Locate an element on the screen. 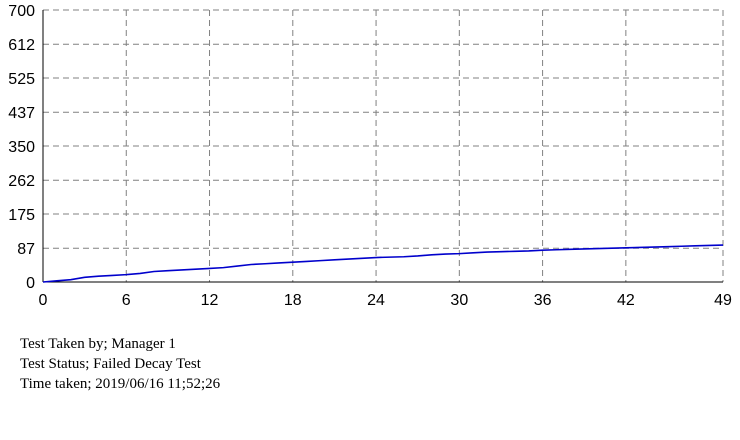 Image resolution: width=740 pixels, height=440 pixels. y-tick-label: 700 is located at coordinates (21, 11).